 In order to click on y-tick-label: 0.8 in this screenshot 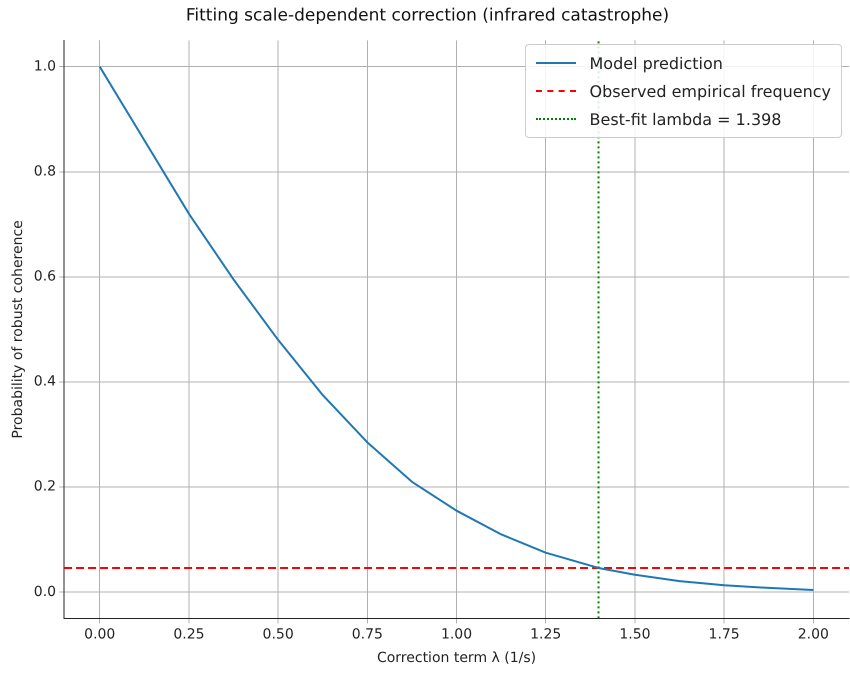, I will do `click(45, 171)`.